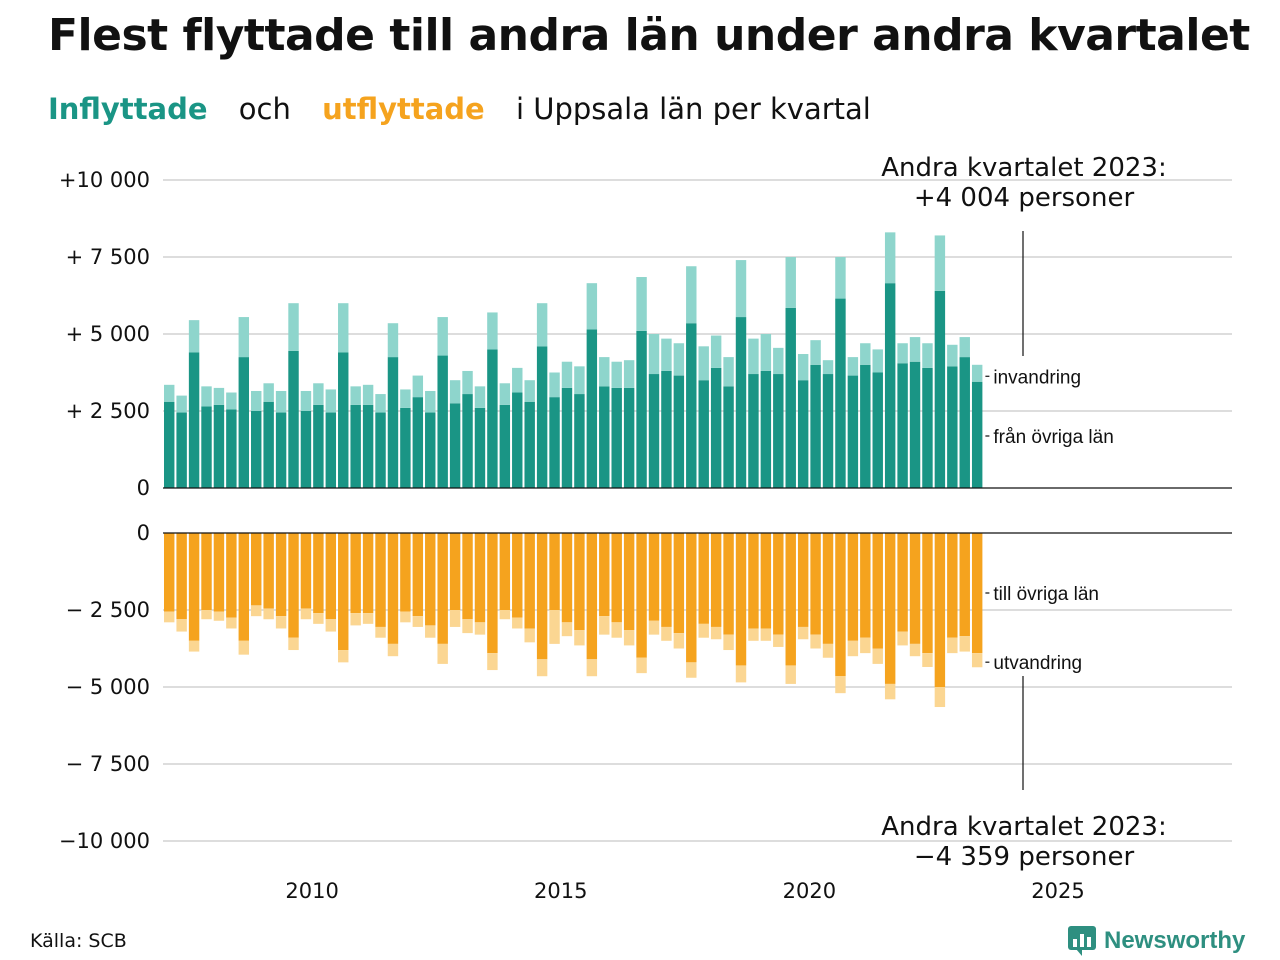  I want to click on annotation-top-line2: +4 004 personer, so click(1024, 198).